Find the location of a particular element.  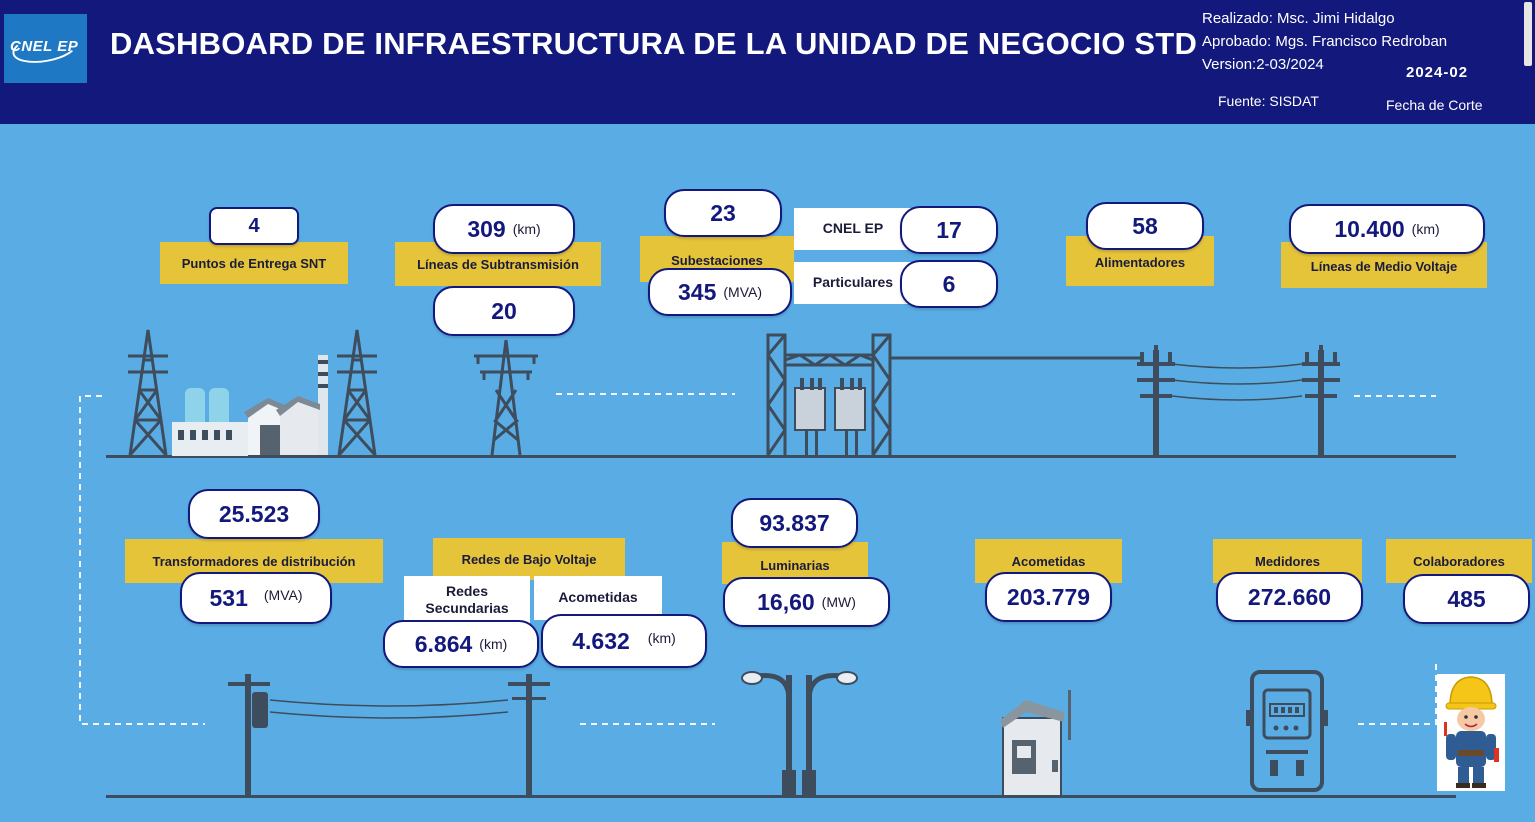

redes-secundarias-label: Redes Secundarias is located at coordinates (467, 600).